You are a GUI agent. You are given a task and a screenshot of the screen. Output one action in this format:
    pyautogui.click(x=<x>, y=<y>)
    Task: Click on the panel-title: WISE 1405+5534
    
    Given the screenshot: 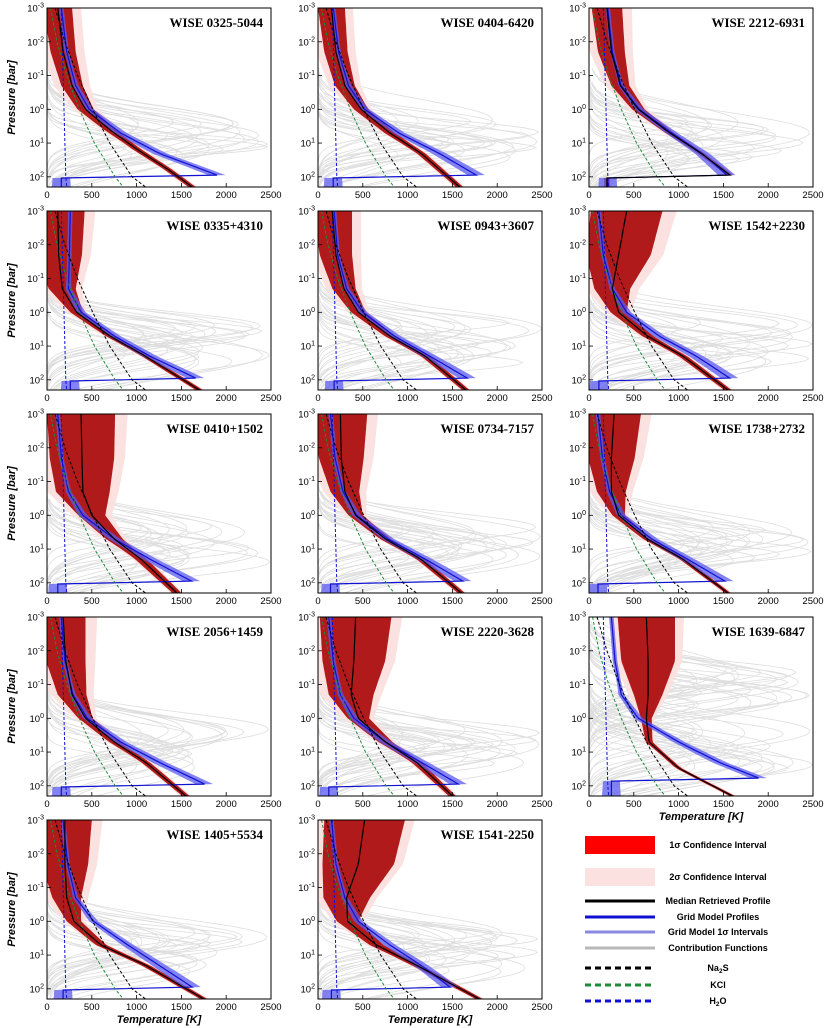 What is the action you would take?
    pyautogui.click(x=214, y=834)
    